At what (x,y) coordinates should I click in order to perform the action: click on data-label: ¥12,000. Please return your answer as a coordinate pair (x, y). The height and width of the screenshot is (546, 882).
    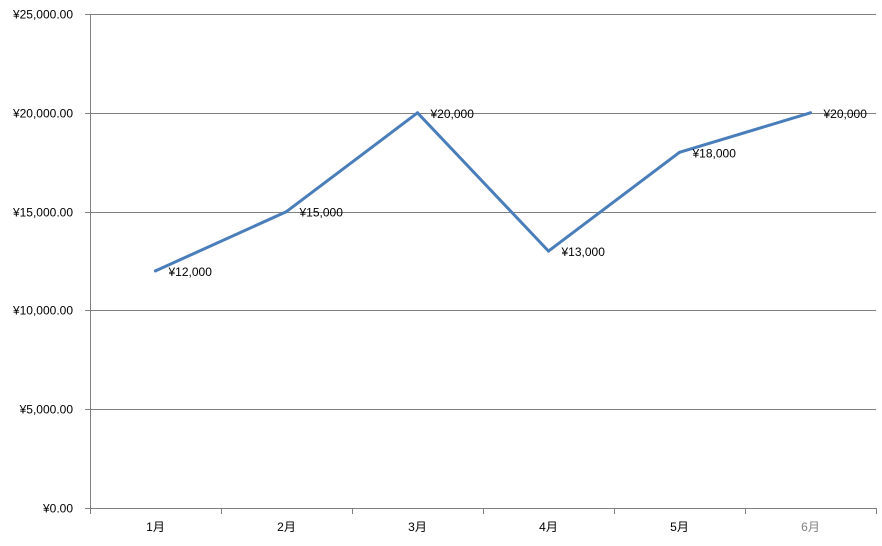
    Looking at the image, I should click on (190, 272).